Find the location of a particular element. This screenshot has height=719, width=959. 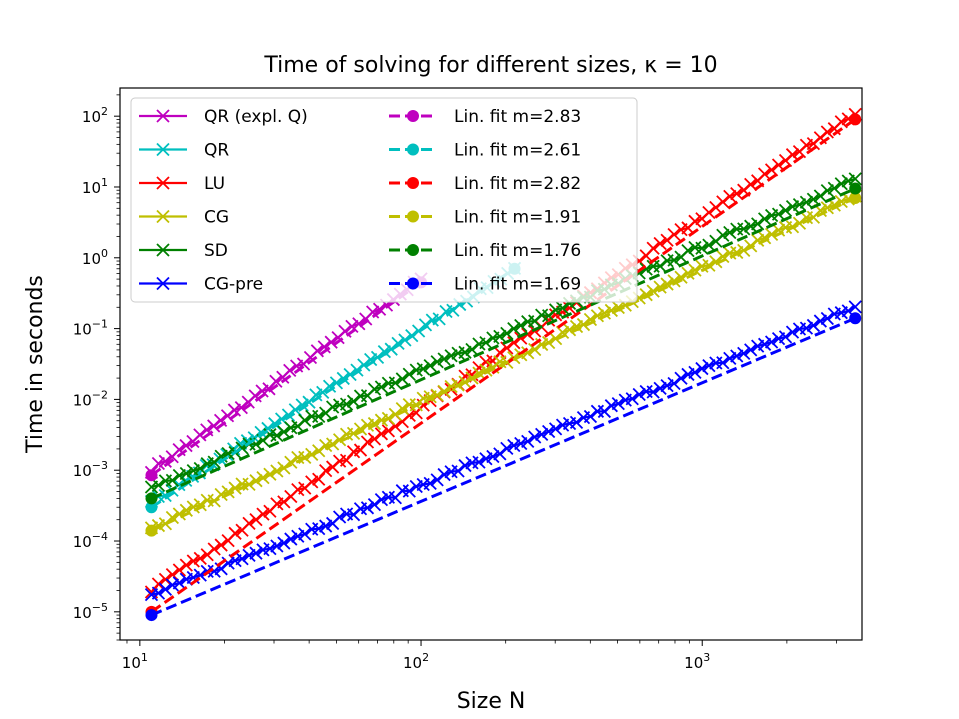

legend-item: SD is located at coordinates (183, 251).